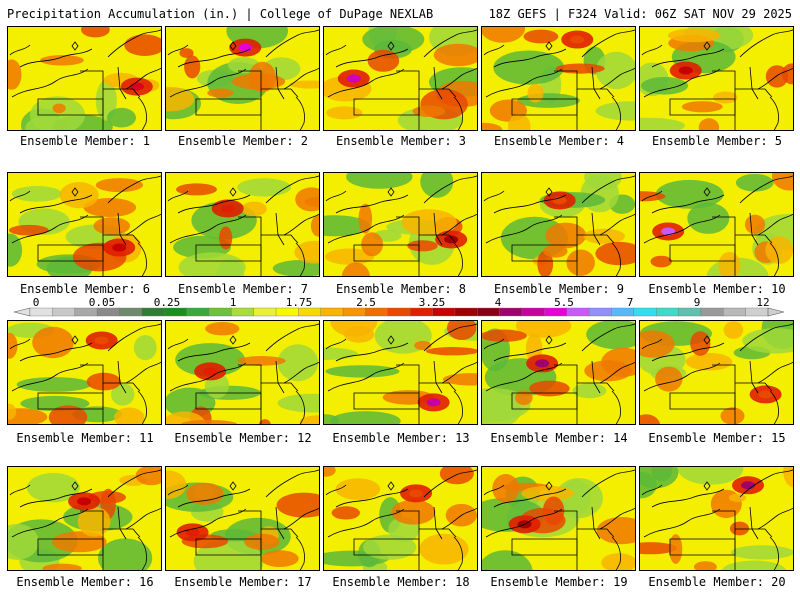 The width and height of the screenshot is (800, 600). I want to click on colorbar-min-arrow, so click(22, 312).